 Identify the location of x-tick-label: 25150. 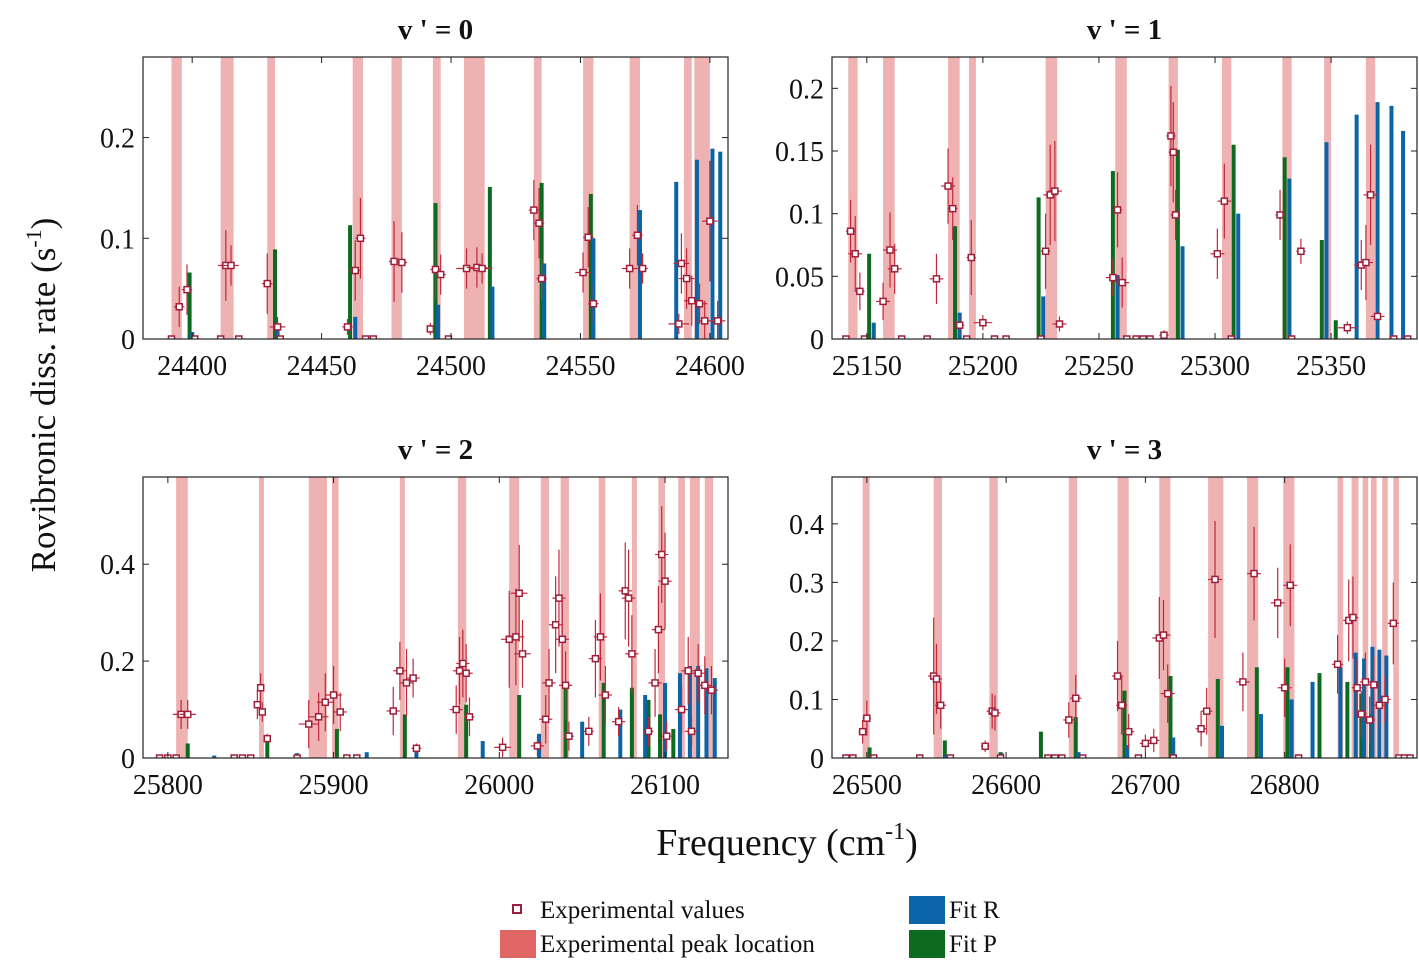
(867, 366).